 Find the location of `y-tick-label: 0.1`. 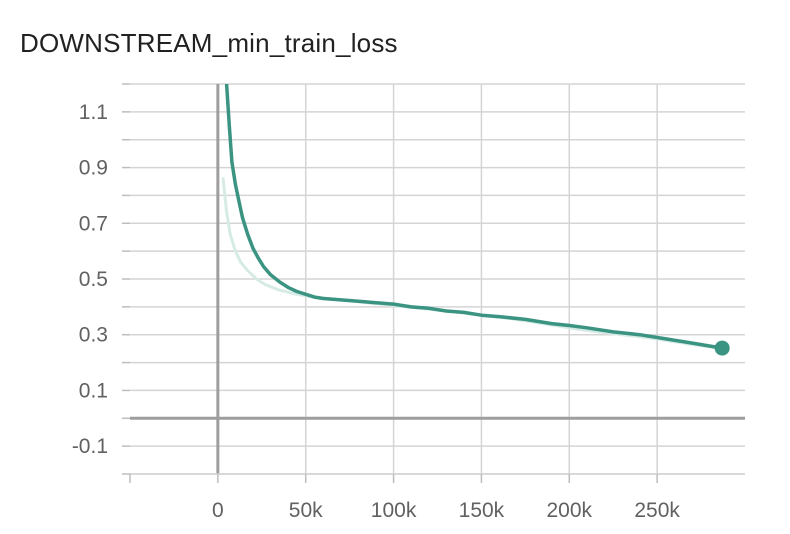

y-tick-label: 0.1 is located at coordinates (93, 390).